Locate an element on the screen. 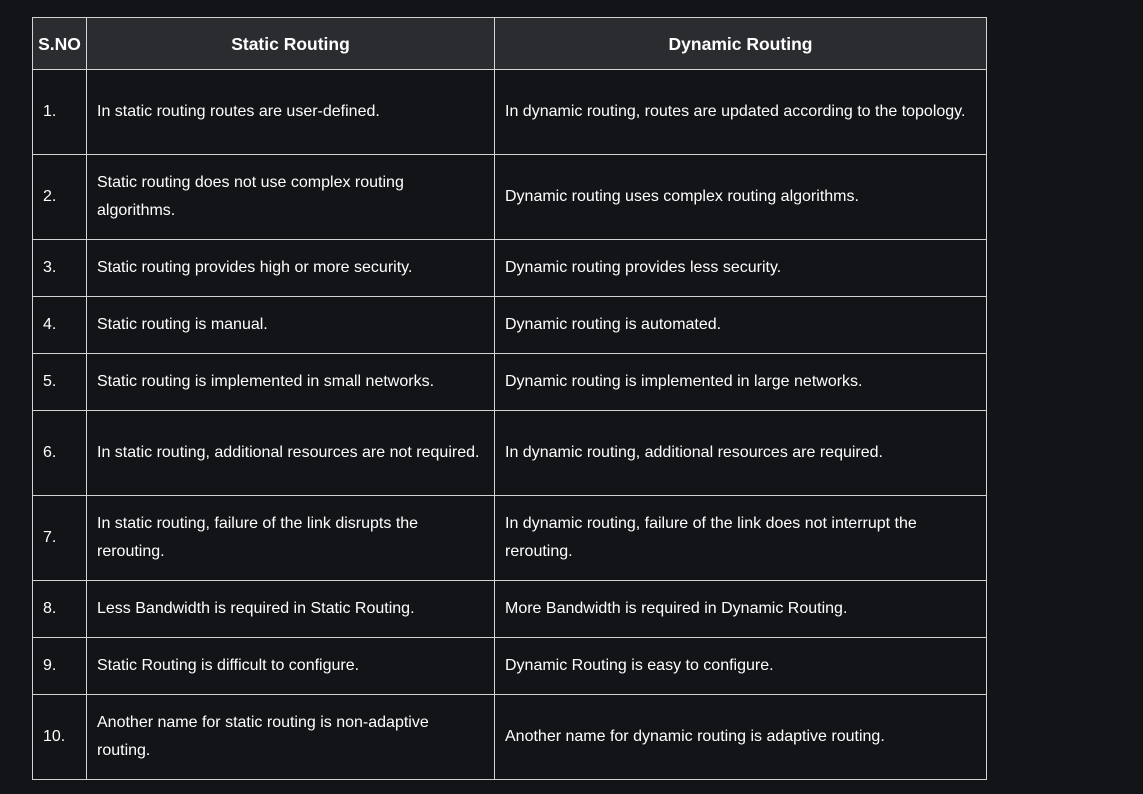 This screenshot has height=794, width=1143. row-sno: 10. is located at coordinates (59, 737).